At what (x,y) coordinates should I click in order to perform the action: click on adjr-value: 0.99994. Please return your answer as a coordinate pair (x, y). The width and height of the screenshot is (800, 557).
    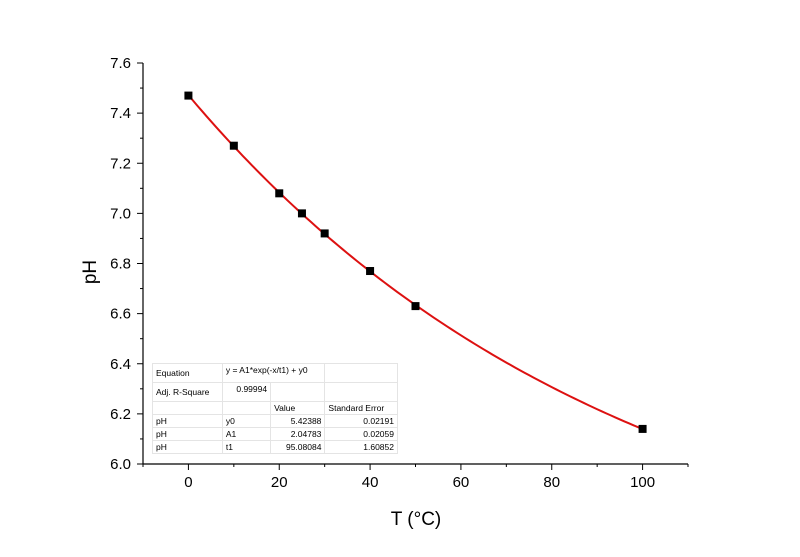
    Looking at the image, I should click on (246, 392).